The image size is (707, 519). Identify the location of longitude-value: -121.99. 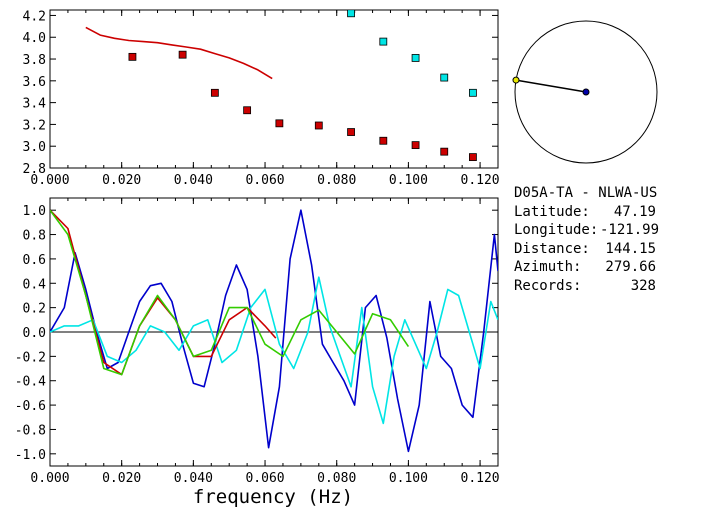
(630, 230).